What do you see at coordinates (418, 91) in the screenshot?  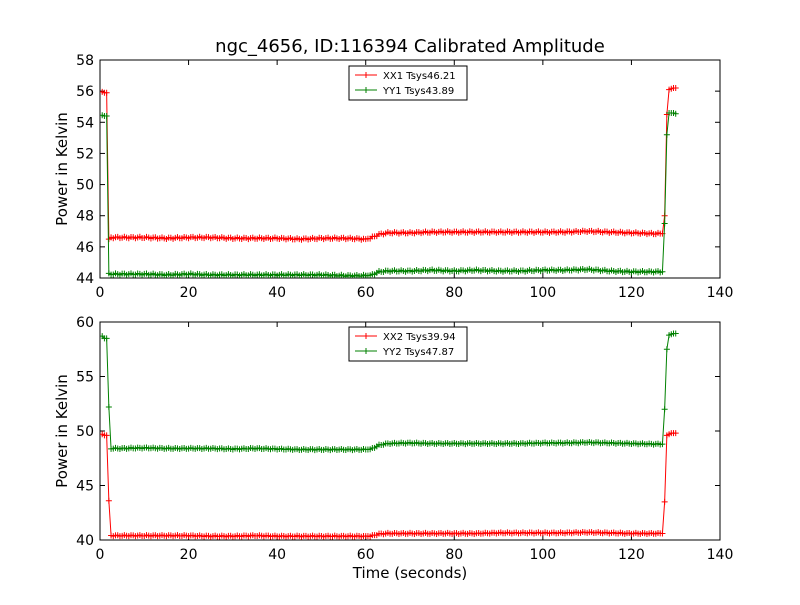 I see `legend-label: YY1 Tsys43.89` at bounding box center [418, 91].